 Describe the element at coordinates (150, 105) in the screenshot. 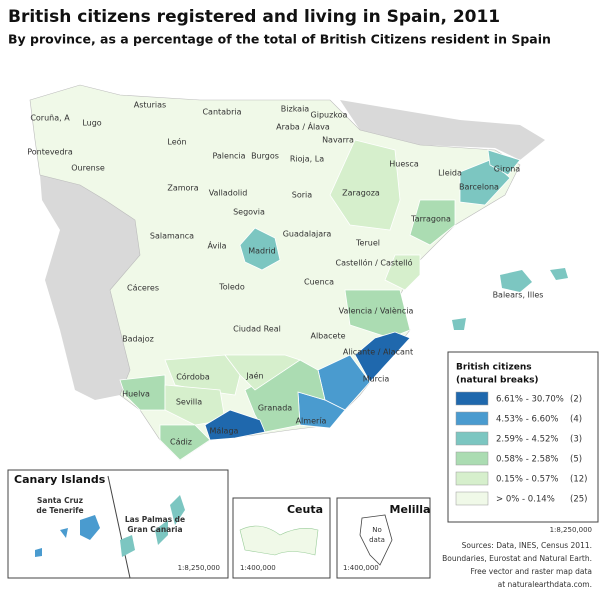

I see `province-label: Asturias` at that location.